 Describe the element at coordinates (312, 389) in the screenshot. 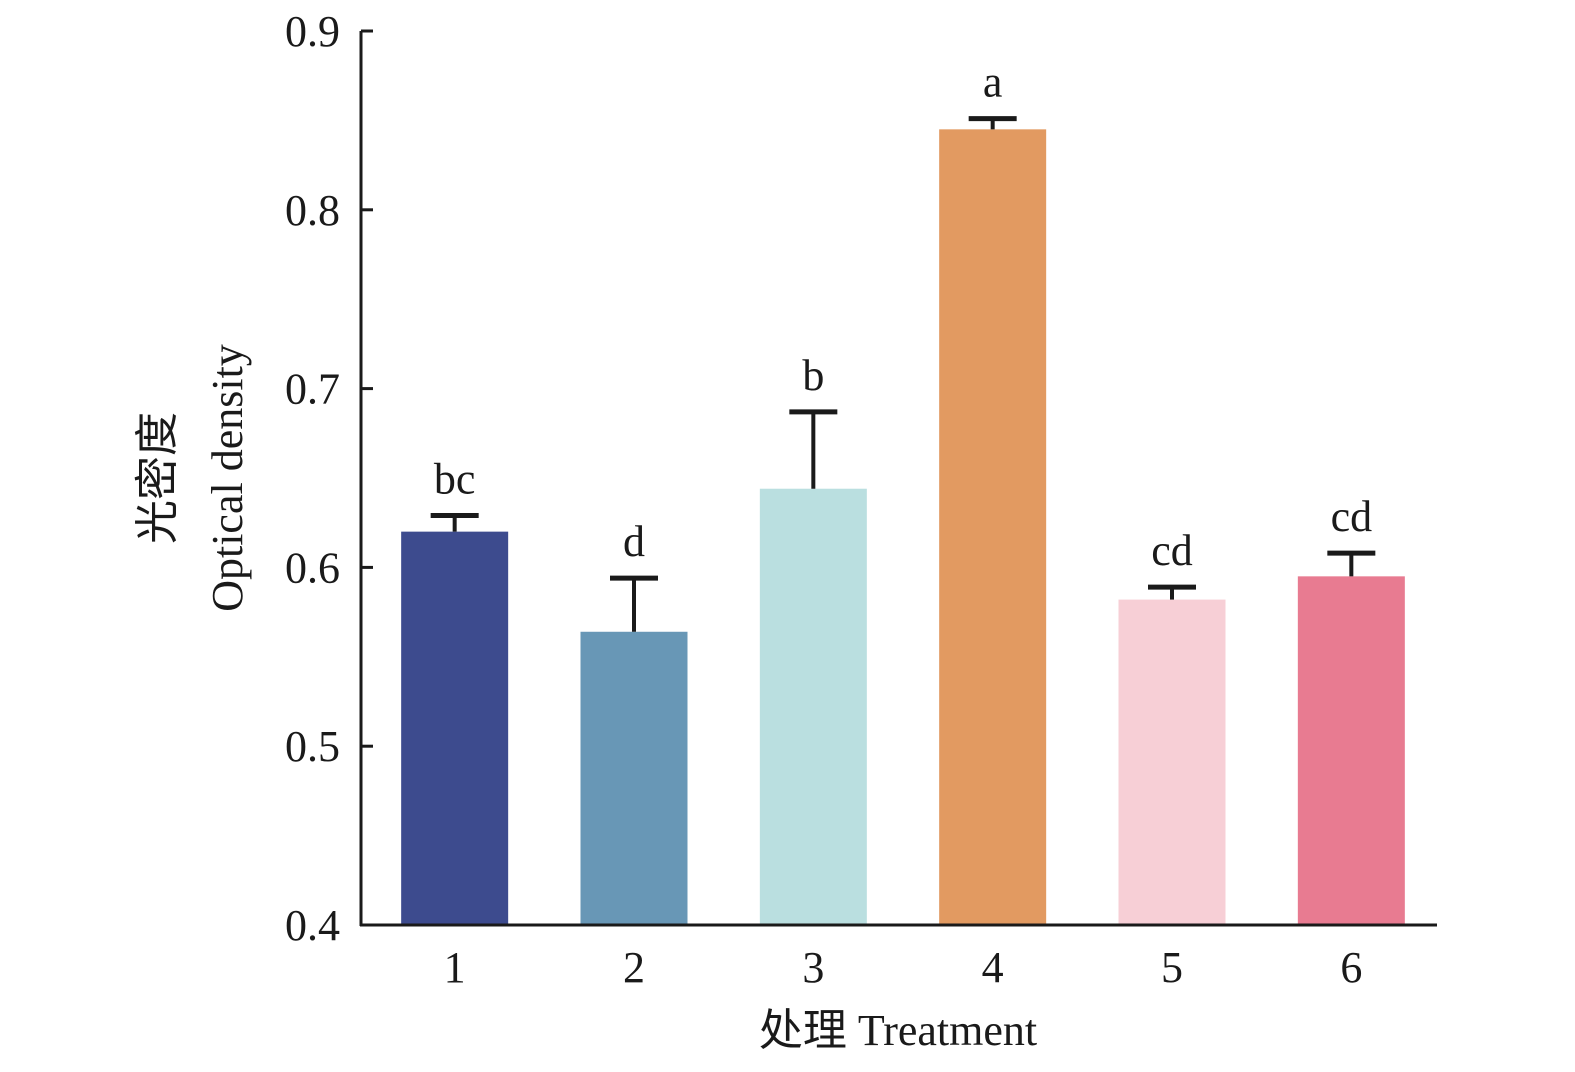

I see `y-tick-label: 0.7` at that location.